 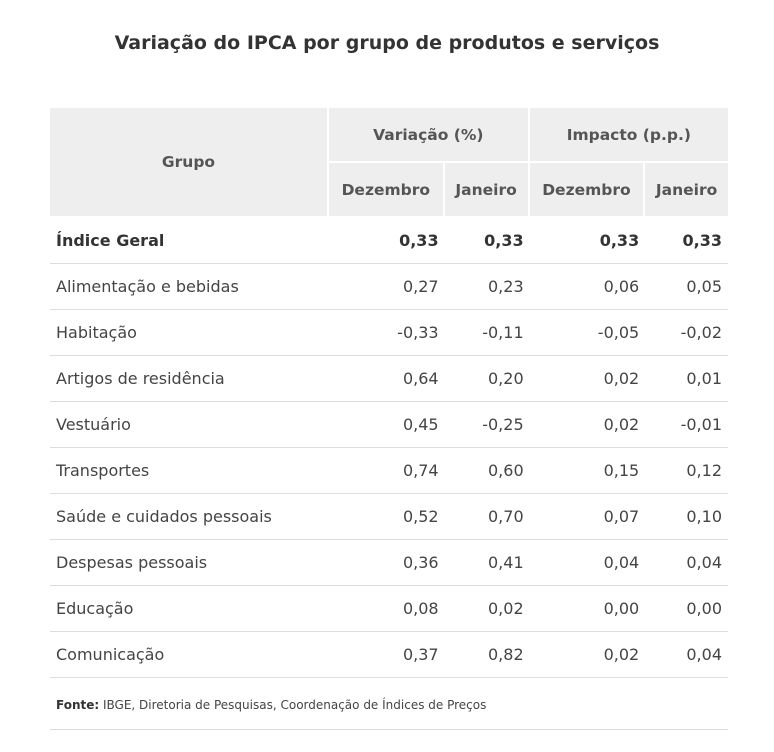 What do you see at coordinates (487, 517) in the screenshot?
I see `cell-value: 0,70` at bounding box center [487, 517].